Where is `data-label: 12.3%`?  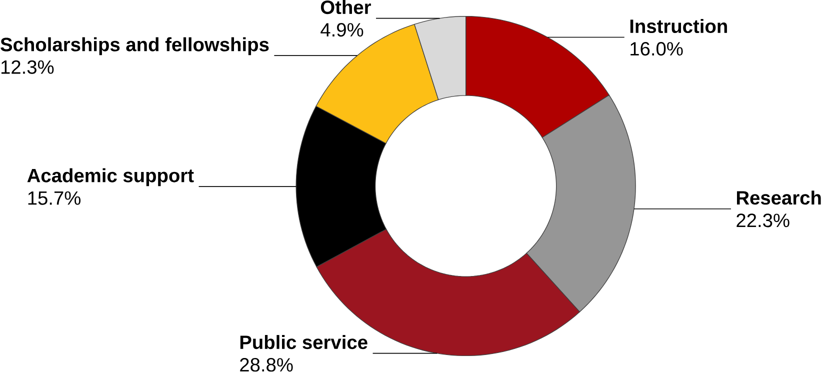
data-label: 12.3% is located at coordinates (27, 67).